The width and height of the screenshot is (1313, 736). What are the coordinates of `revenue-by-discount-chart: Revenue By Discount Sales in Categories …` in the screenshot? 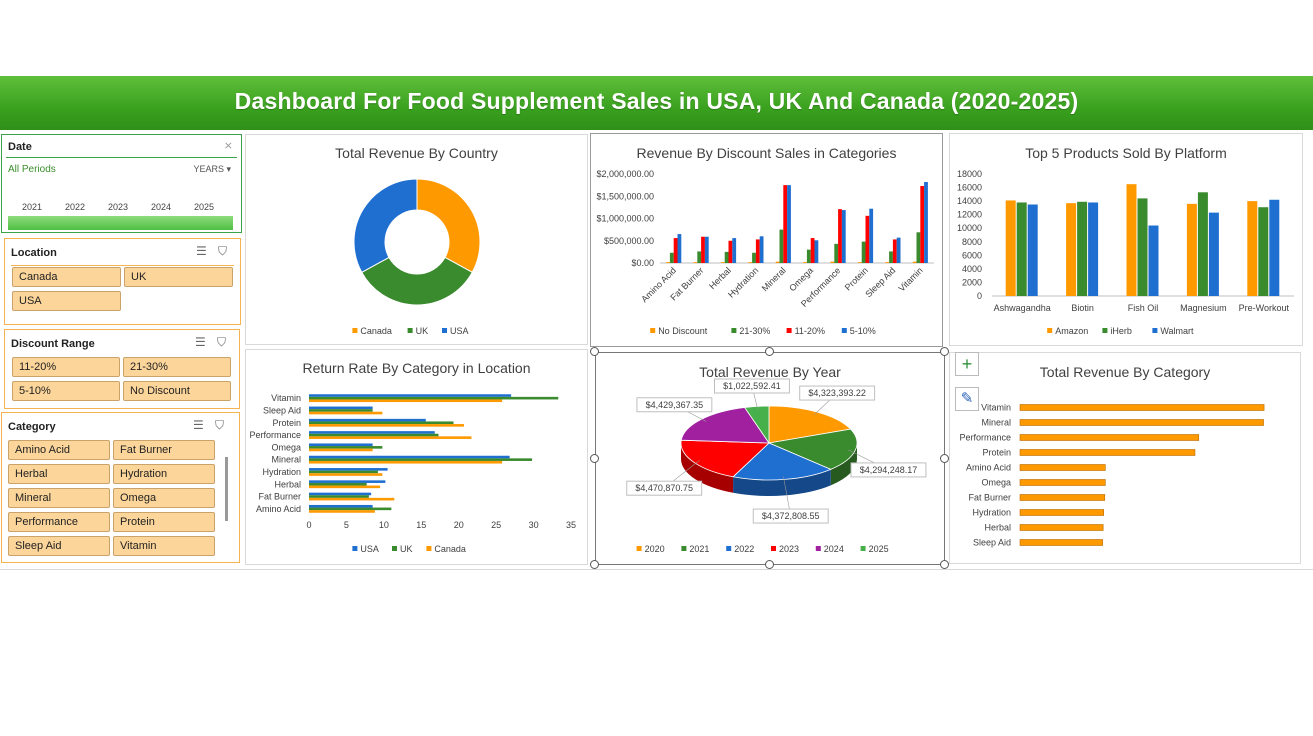 It's located at (766, 240).